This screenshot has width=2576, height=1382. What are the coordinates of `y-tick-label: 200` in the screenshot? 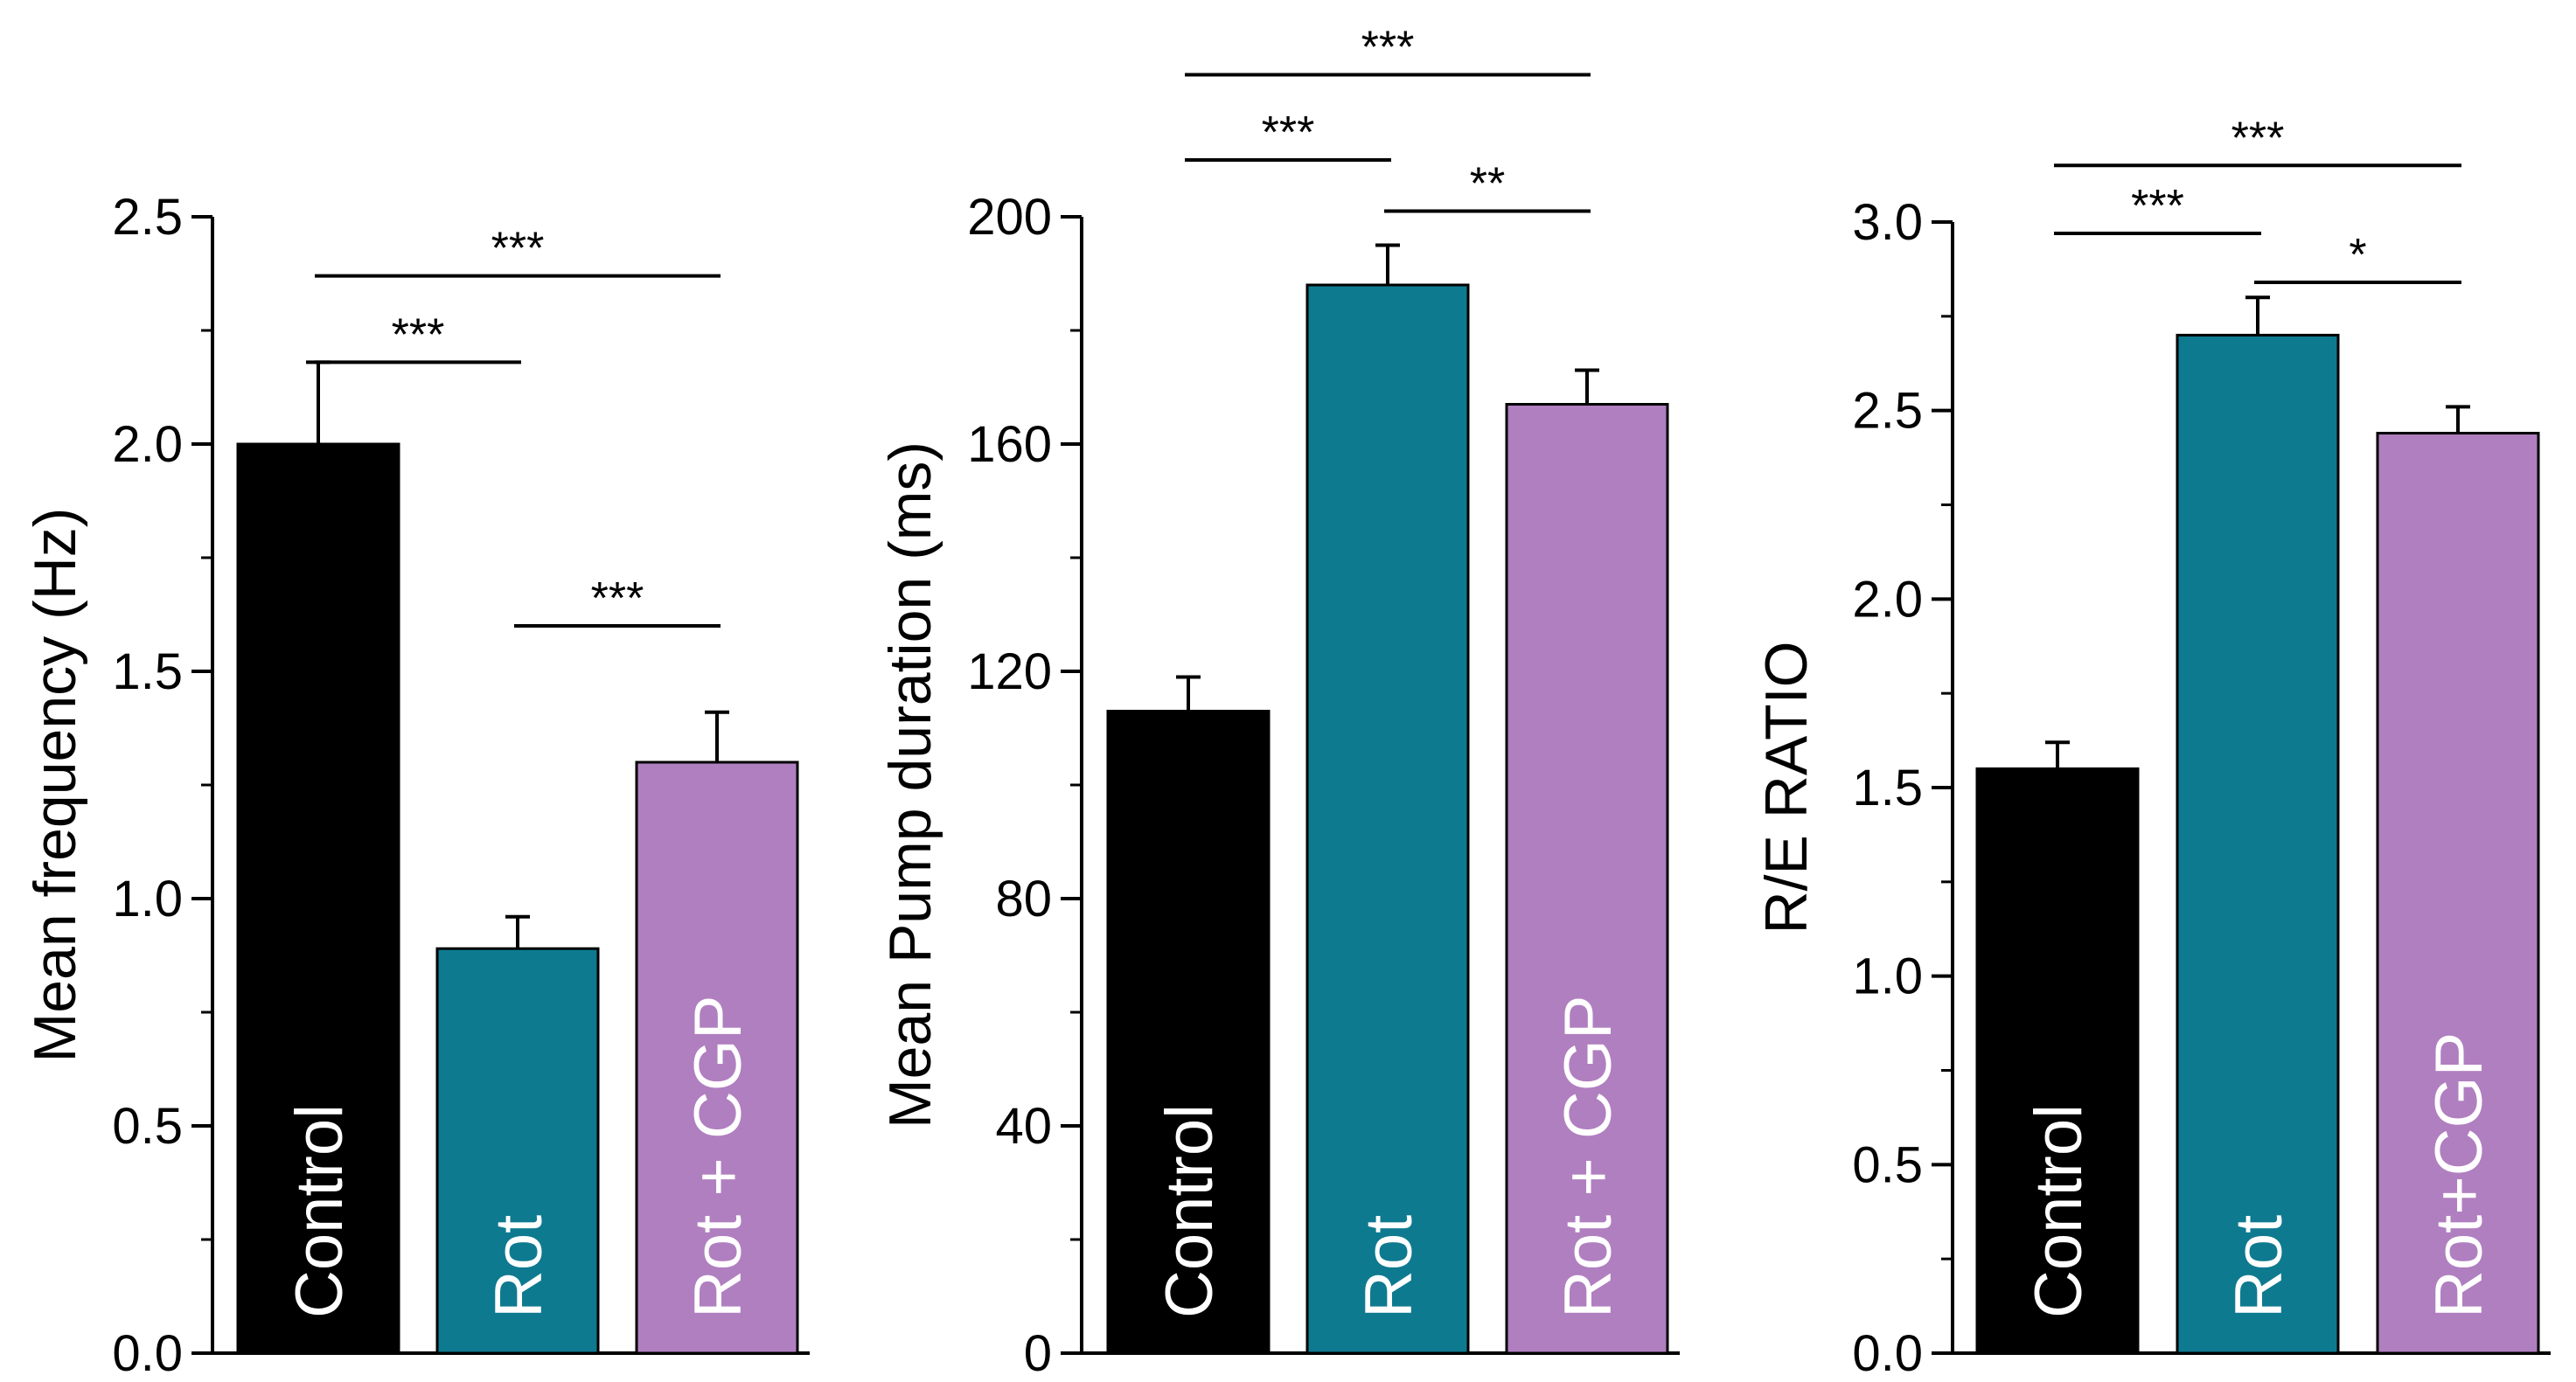 It's located at (1009, 217).